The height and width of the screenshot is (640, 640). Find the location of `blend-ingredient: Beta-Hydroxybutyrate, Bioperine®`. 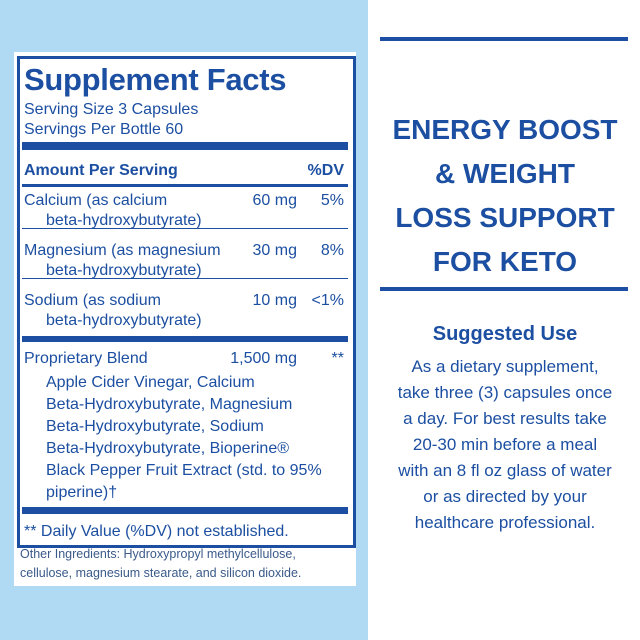

blend-ingredient: Beta-Hydroxybutyrate, Bioperine® is located at coordinates (168, 448).